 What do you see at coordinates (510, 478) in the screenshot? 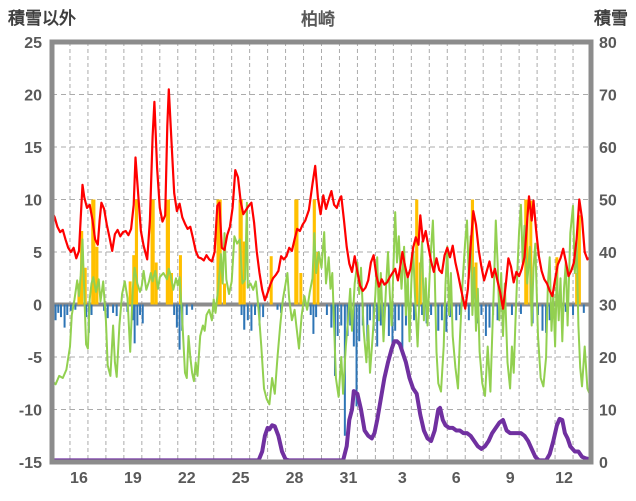
I see `x-axis-tick-label: 9` at bounding box center [510, 478].